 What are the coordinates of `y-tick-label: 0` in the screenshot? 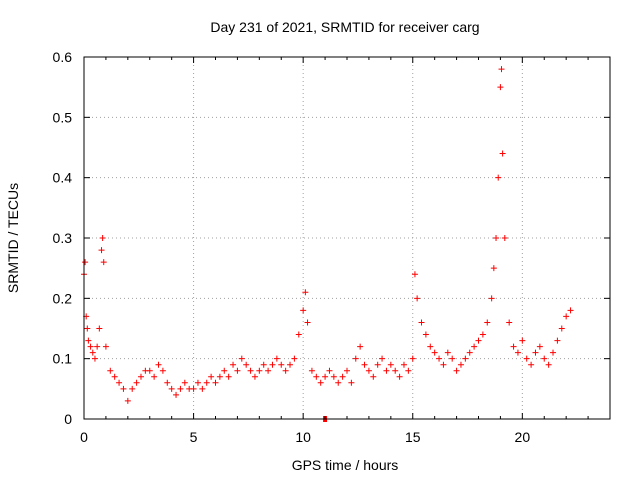 It's located at (68, 419).